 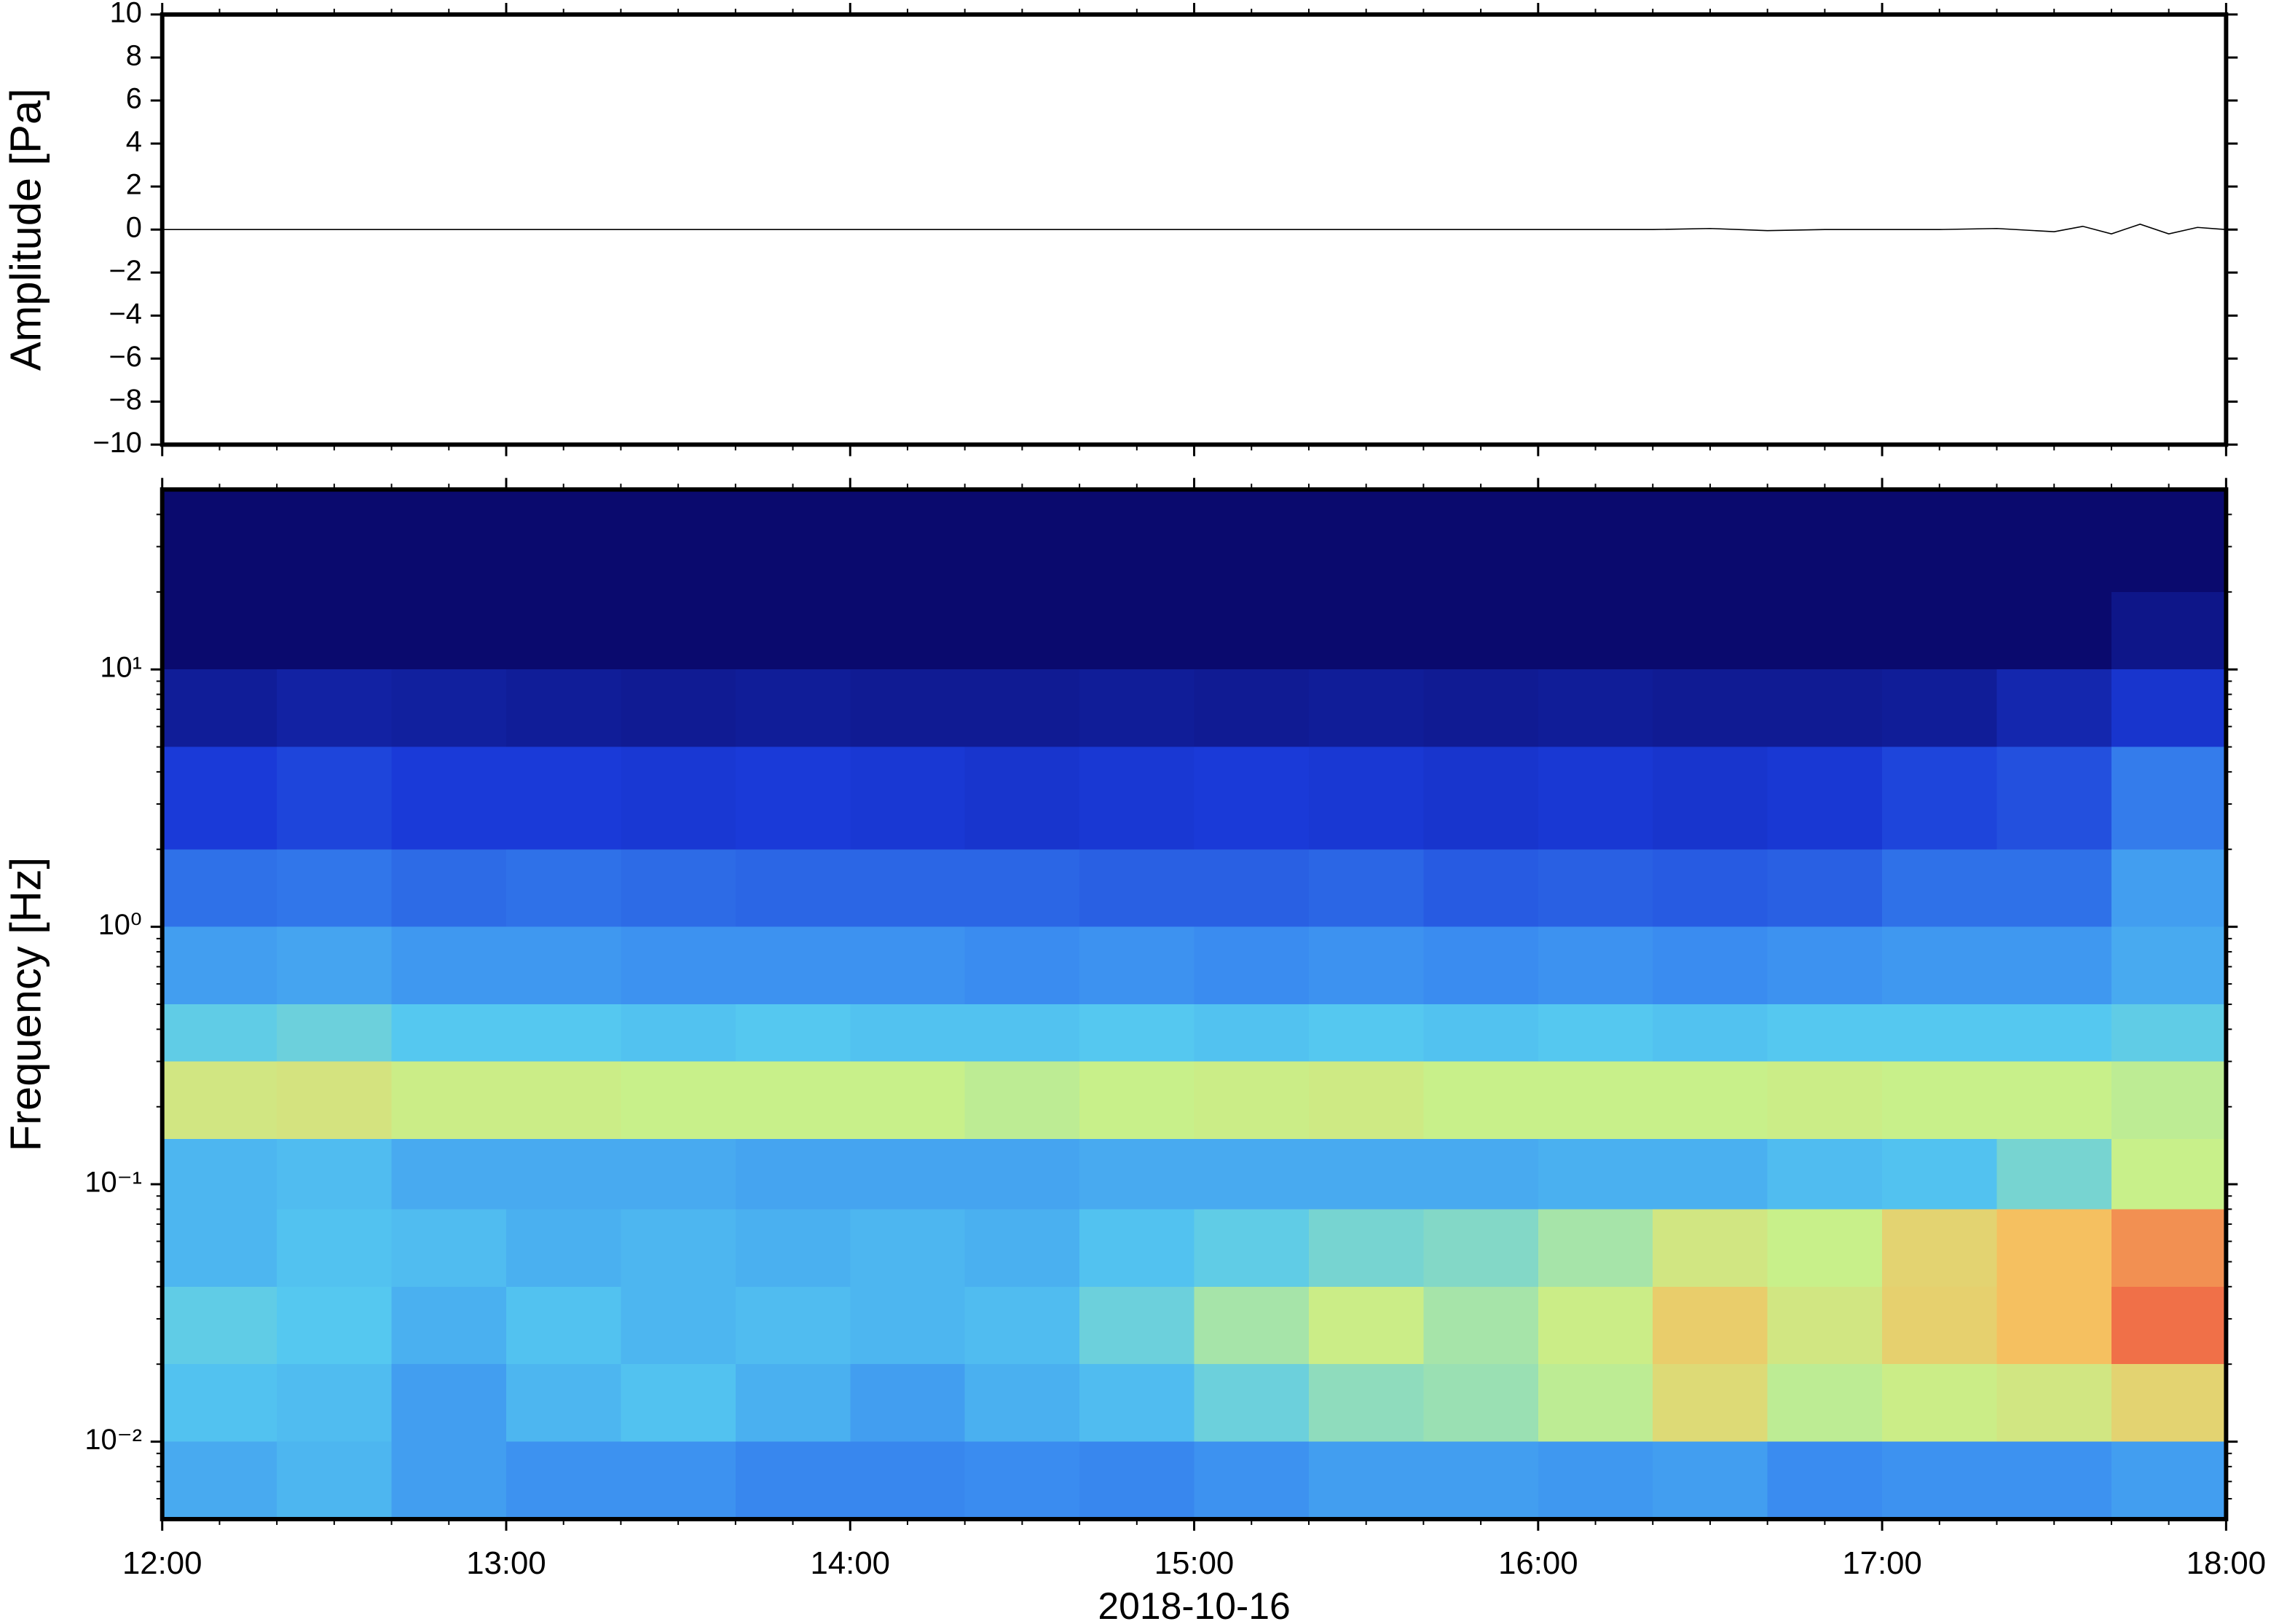 What do you see at coordinates (134, 55) in the screenshot?
I see `y-tick-label: 8` at bounding box center [134, 55].